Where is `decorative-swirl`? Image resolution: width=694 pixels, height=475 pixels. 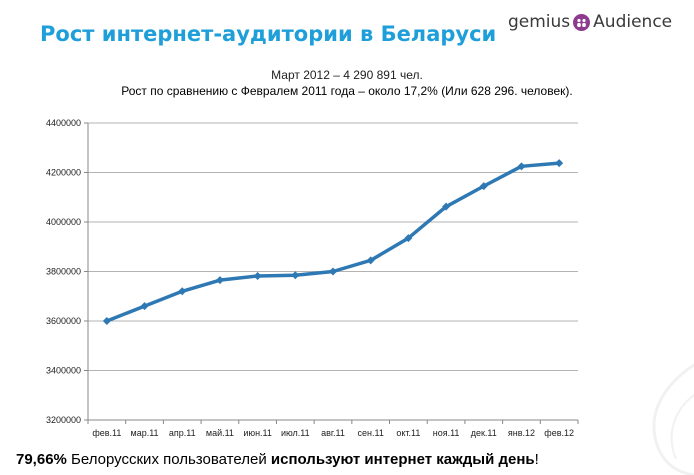 decorative-swirl is located at coordinates (673, 419).